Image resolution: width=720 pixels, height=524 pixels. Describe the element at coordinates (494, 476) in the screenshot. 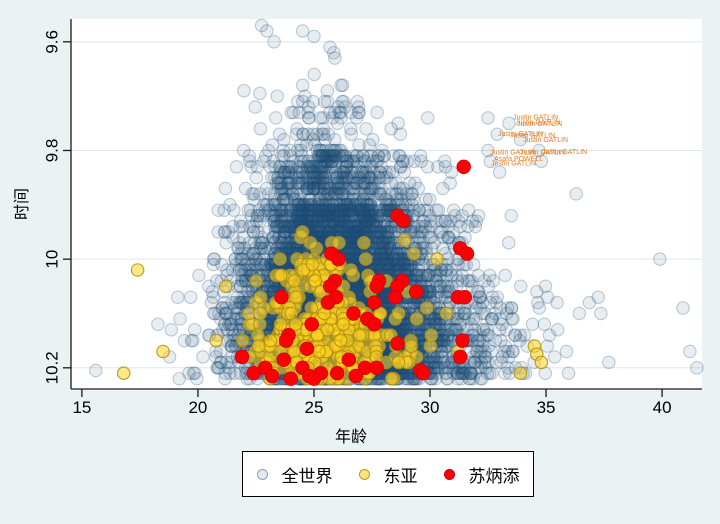

I see `legend-label-su-bingtian: 苏炳添` at that location.